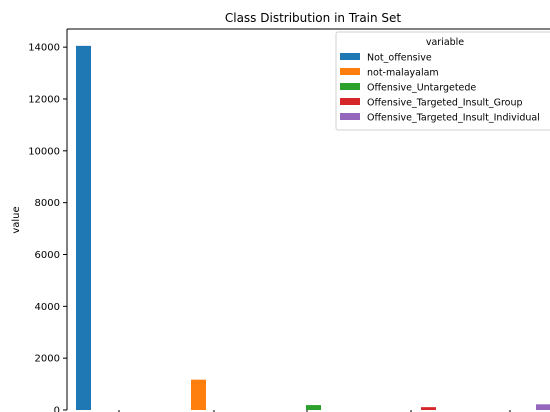 The height and width of the screenshot is (412, 550). I want to click on y-axis-label: value, so click(16, 219).